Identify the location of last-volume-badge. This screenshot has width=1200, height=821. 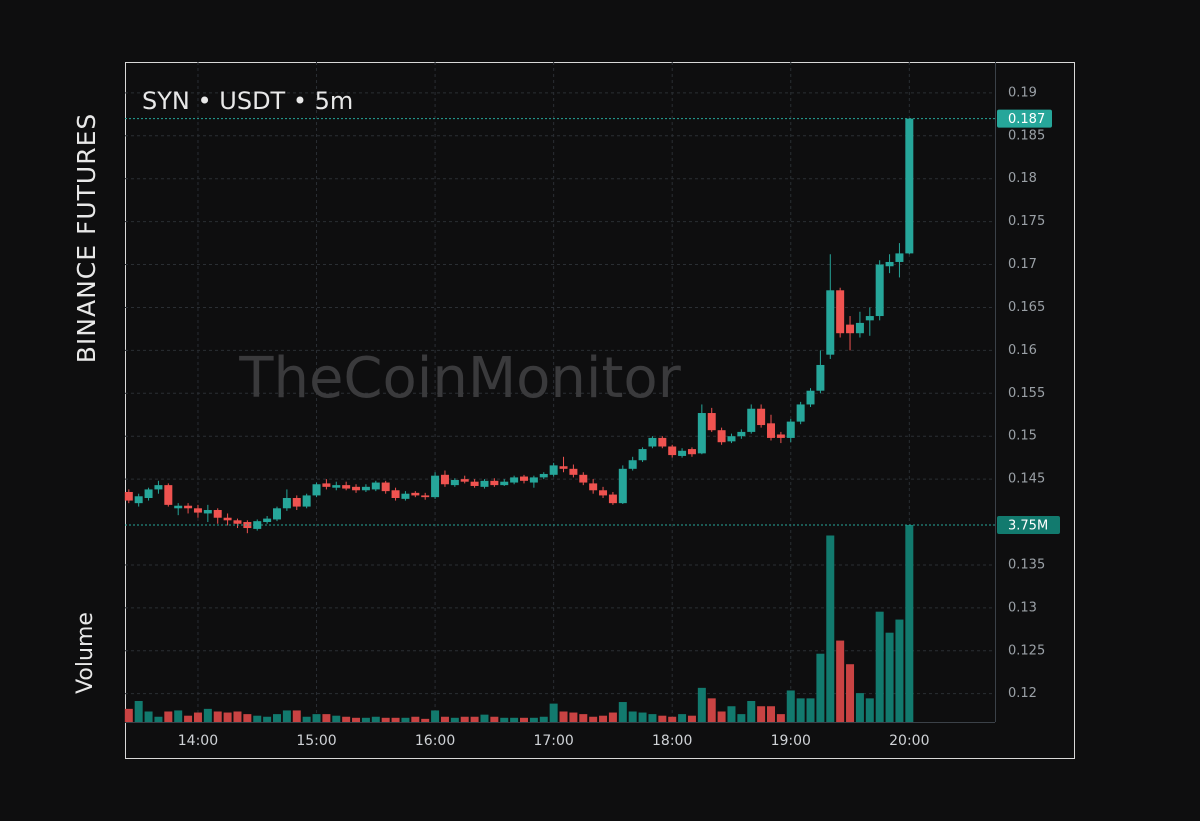
(1028, 525).